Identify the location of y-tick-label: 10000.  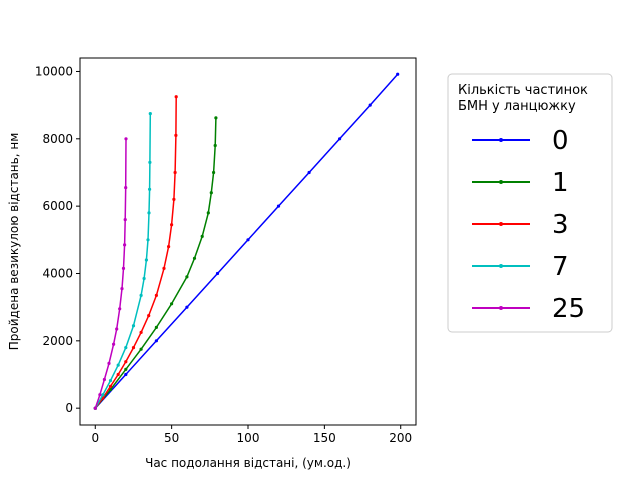
(54, 71).